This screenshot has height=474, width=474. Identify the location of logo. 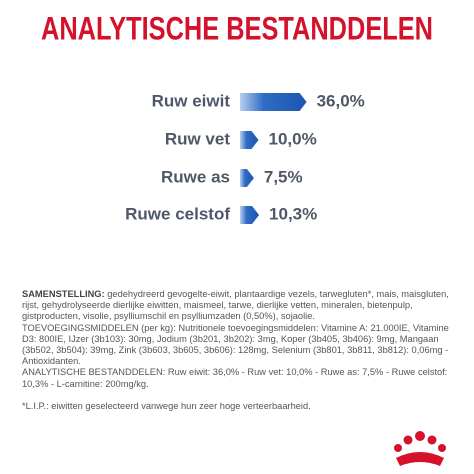
(420, 448).